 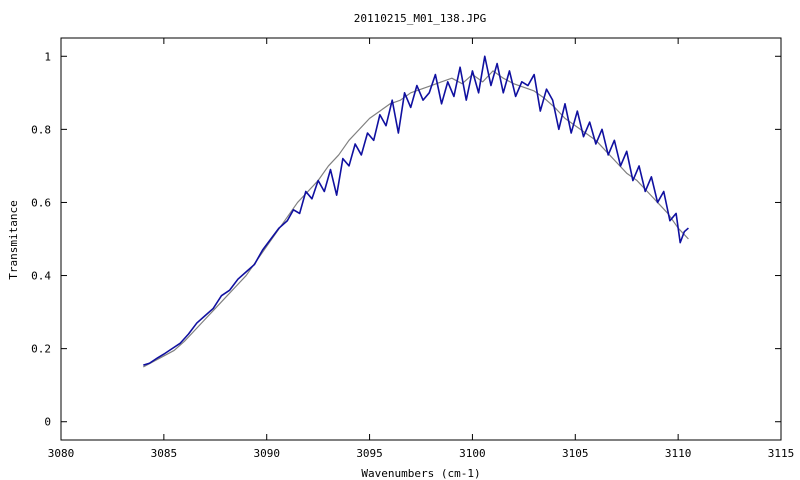 I want to click on x-tick-label: 3105, so click(x=575, y=453).